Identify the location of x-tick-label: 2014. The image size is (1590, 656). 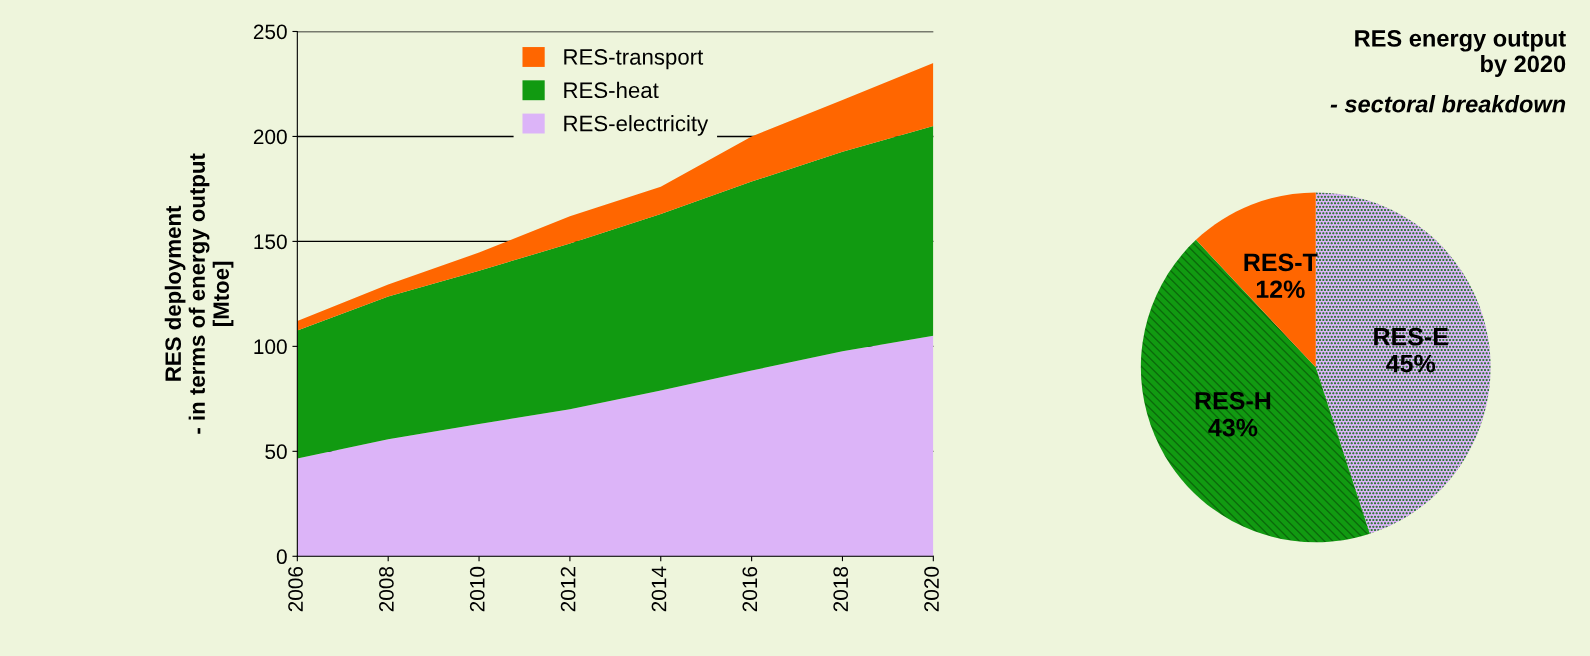
(659, 589).